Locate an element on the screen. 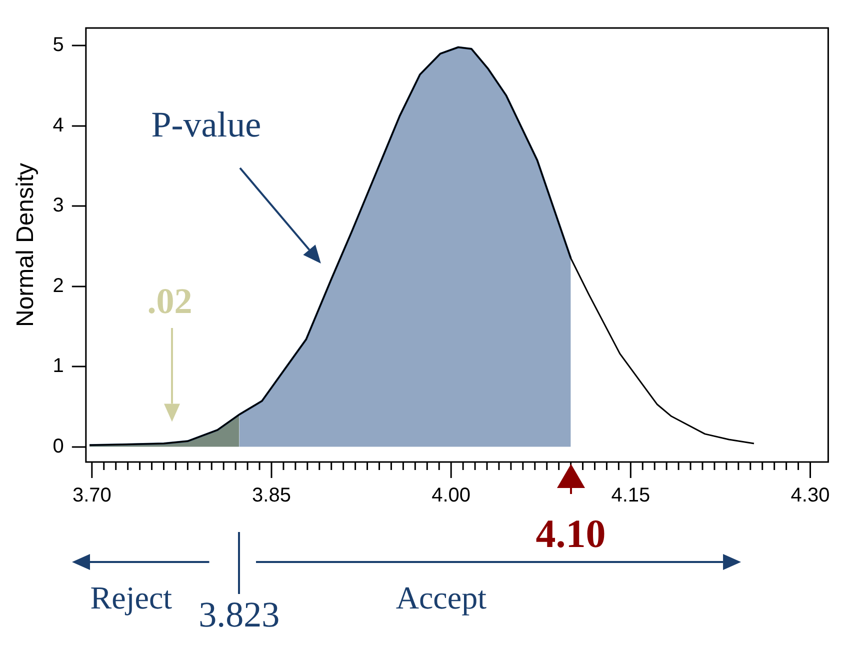 The height and width of the screenshot is (670, 860). text: 3.823 is located at coordinates (239, 614).